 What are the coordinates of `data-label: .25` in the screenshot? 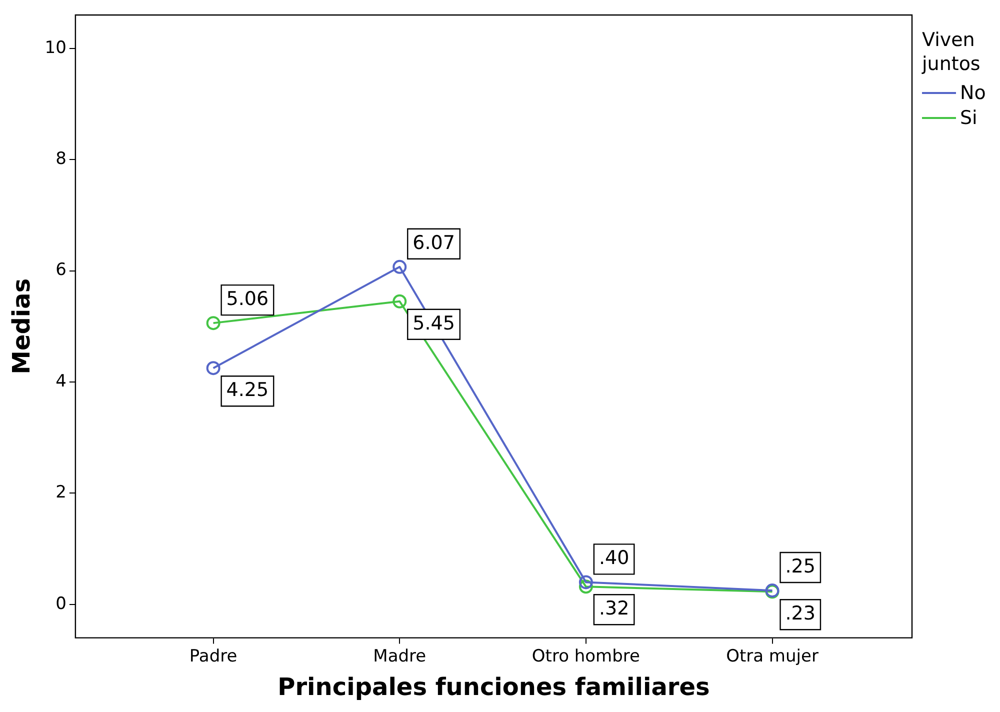 It's located at (800, 566).